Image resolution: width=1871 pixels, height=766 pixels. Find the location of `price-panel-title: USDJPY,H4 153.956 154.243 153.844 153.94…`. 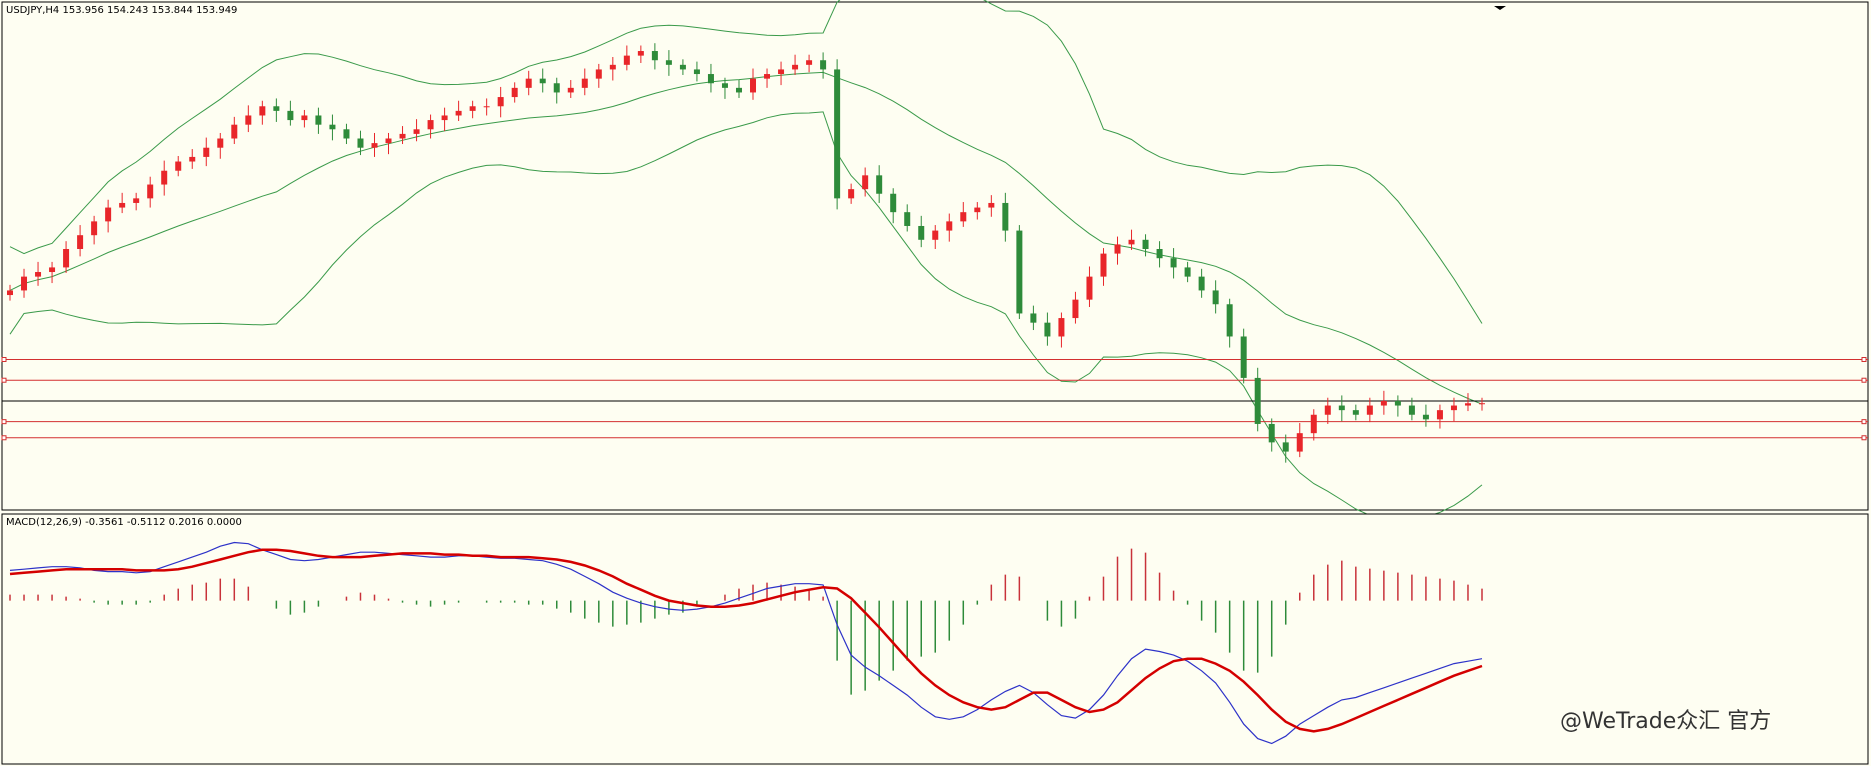

price-panel-title: USDJPY,H4 153.956 154.243 153.844 153.94… is located at coordinates (121, 10).